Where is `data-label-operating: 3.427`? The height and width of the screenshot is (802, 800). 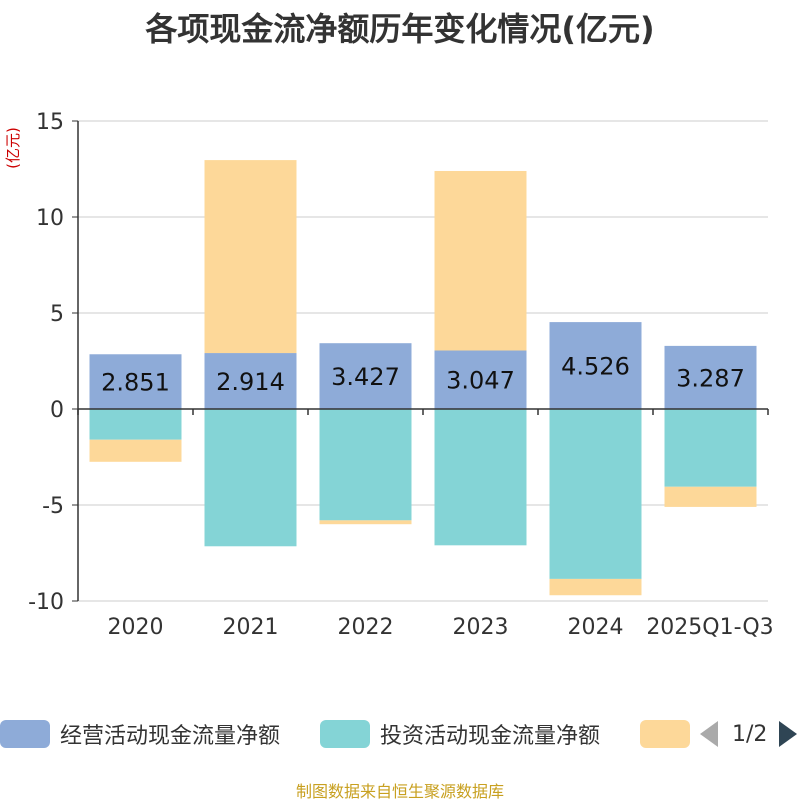
data-label-operating: 3.427 is located at coordinates (365, 377).